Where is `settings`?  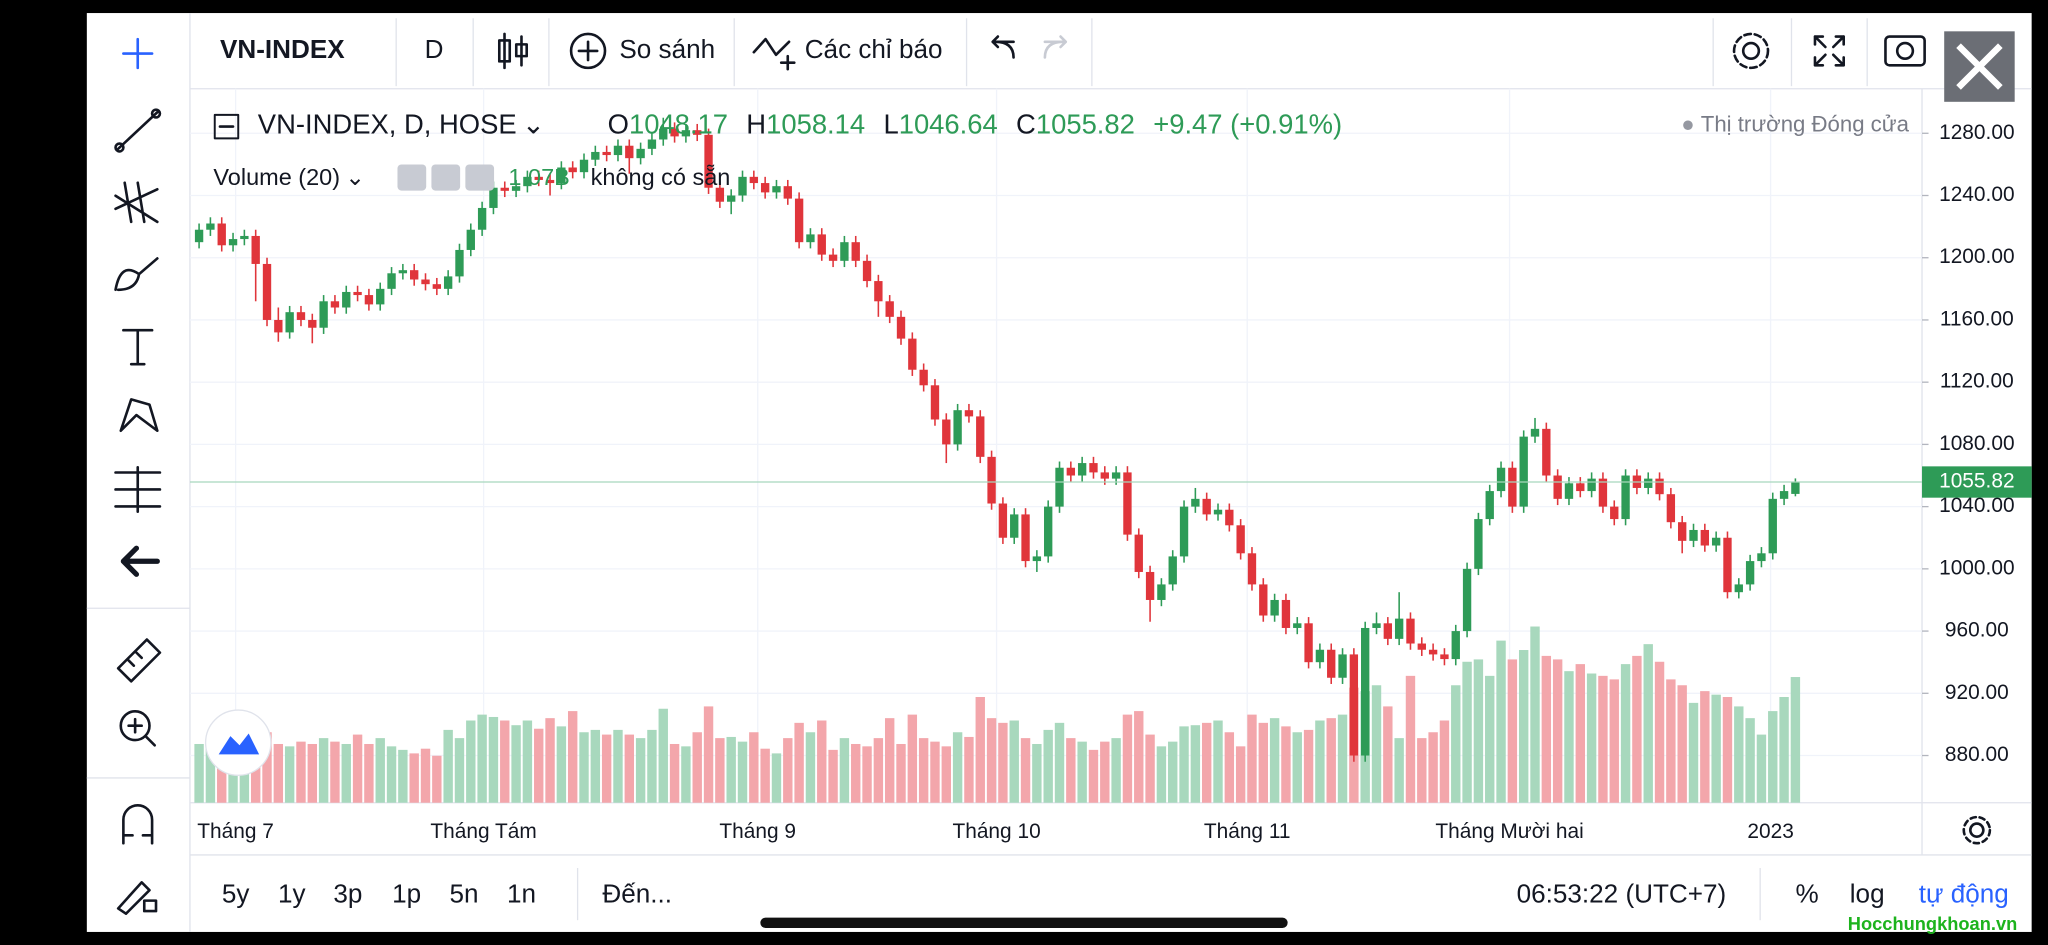 settings is located at coordinates (1751, 51).